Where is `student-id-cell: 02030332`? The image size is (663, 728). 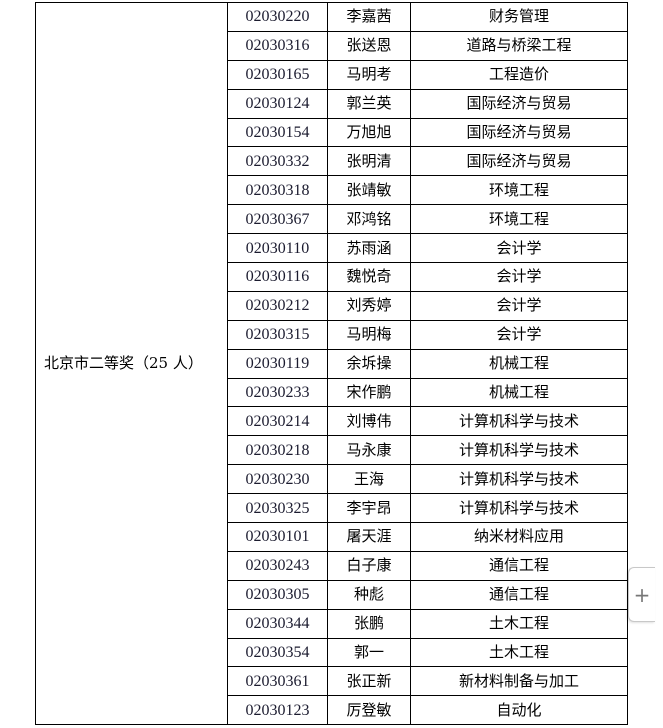
student-id-cell: 02030332 is located at coordinates (277, 161).